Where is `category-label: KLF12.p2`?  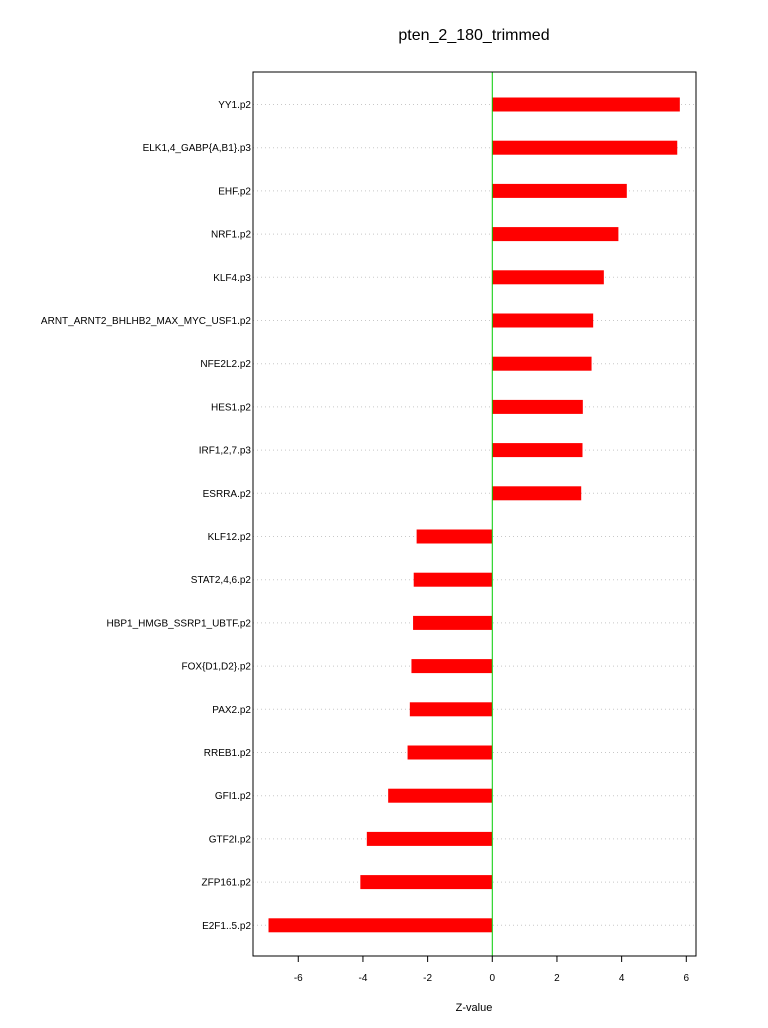
category-label: KLF12.p2 is located at coordinates (230, 537).